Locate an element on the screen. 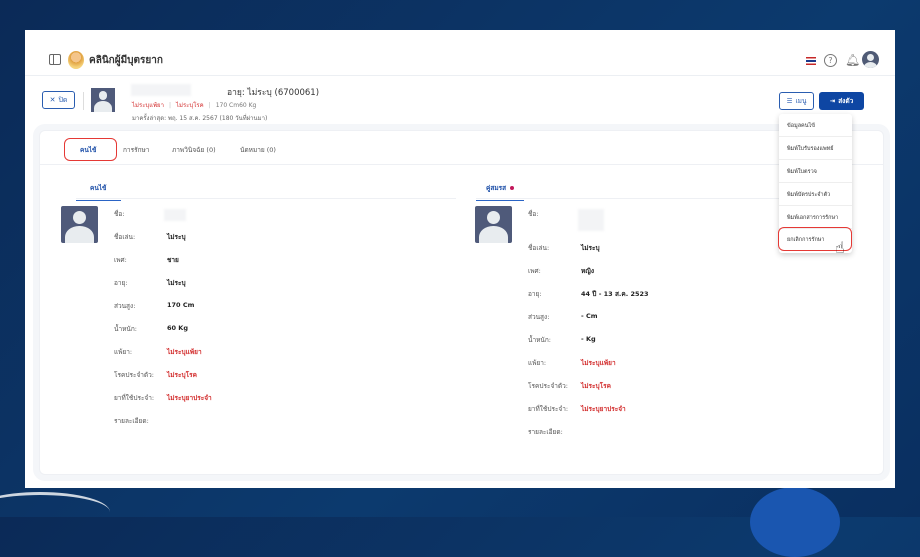  field-value: - Cm is located at coordinates (589, 316).